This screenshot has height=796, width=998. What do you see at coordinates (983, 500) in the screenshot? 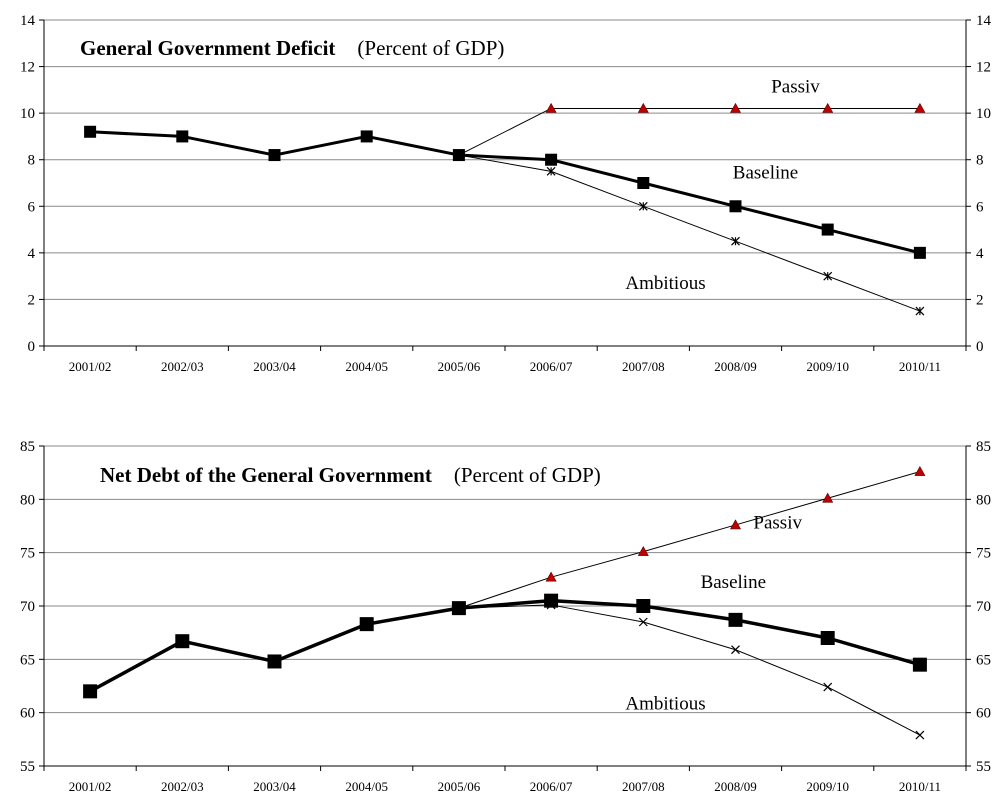
I see `y-tick-label-right: 80` at bounding box center [983, 500].